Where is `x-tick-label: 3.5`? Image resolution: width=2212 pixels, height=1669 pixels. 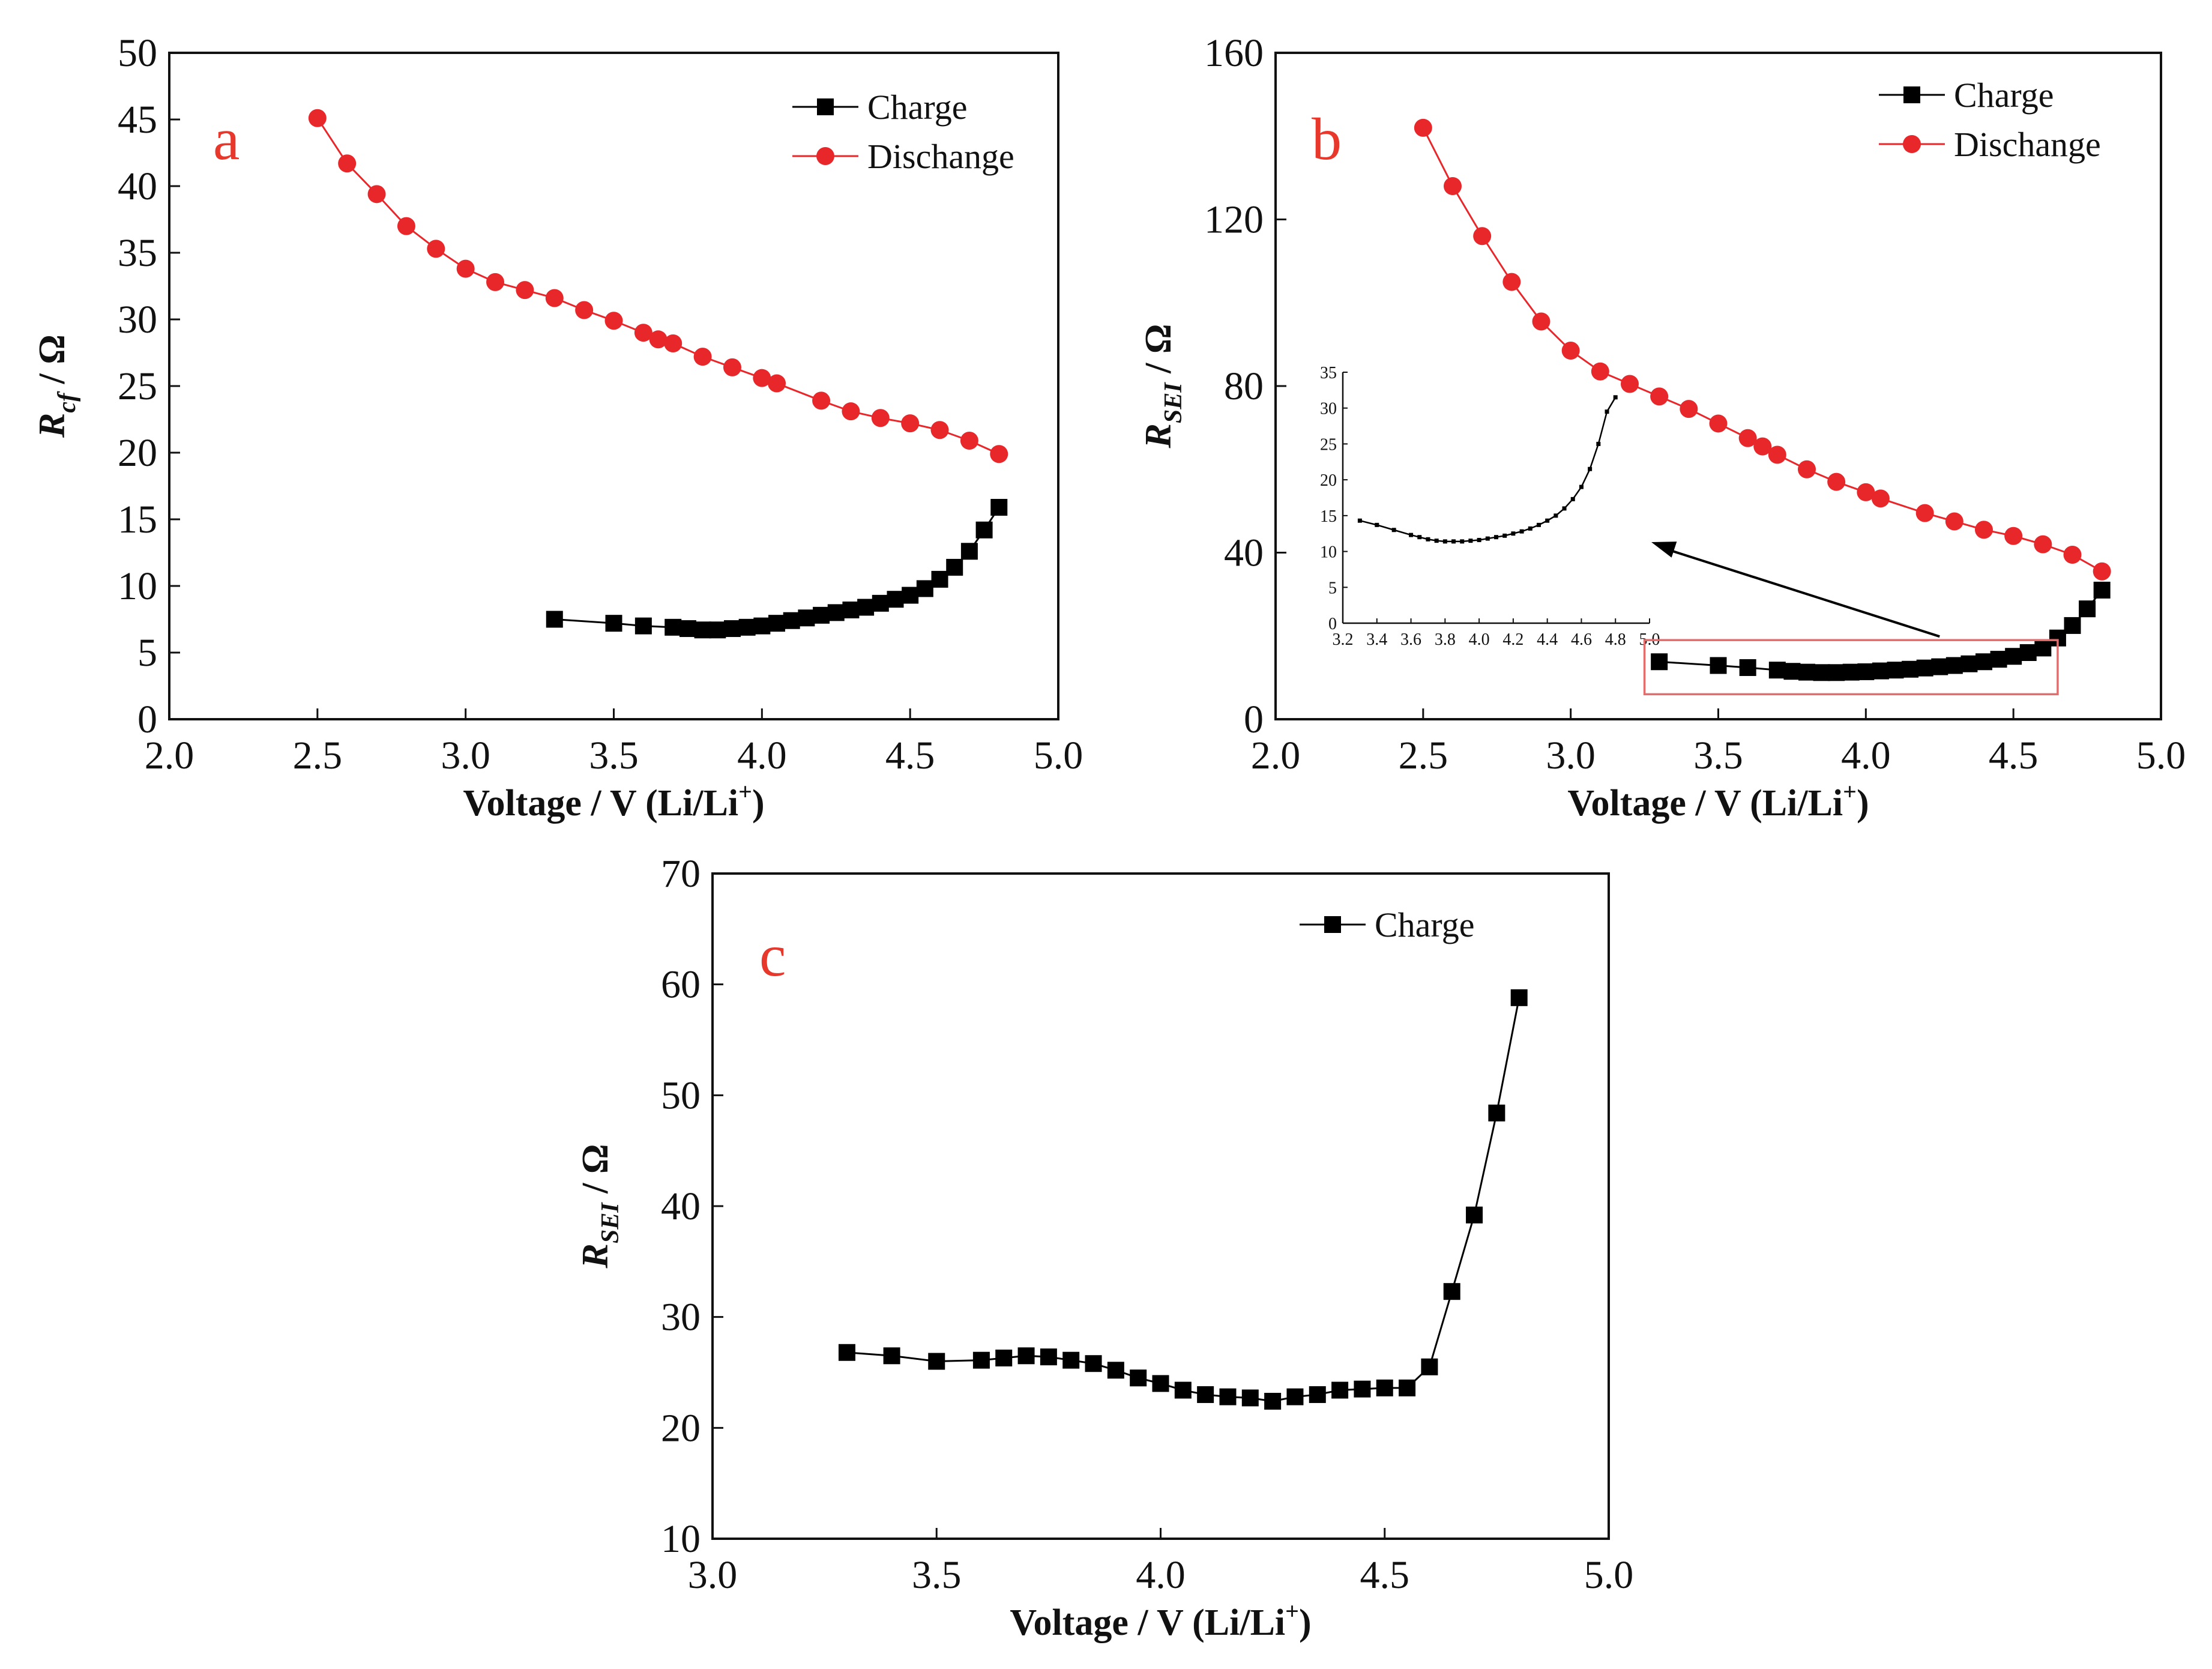
x-tick-label: 3.5 is located at coordinates (614, 755).